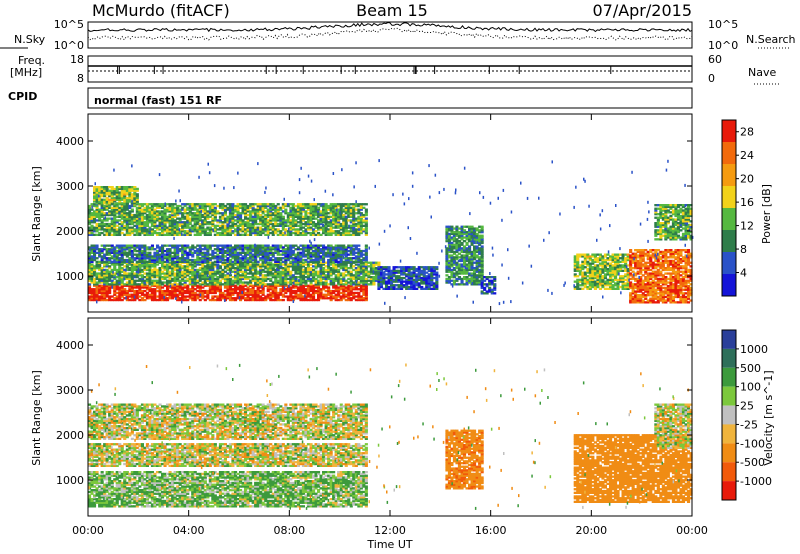  I want to click on freq-left-label-1: Freq., so click(31, 60).